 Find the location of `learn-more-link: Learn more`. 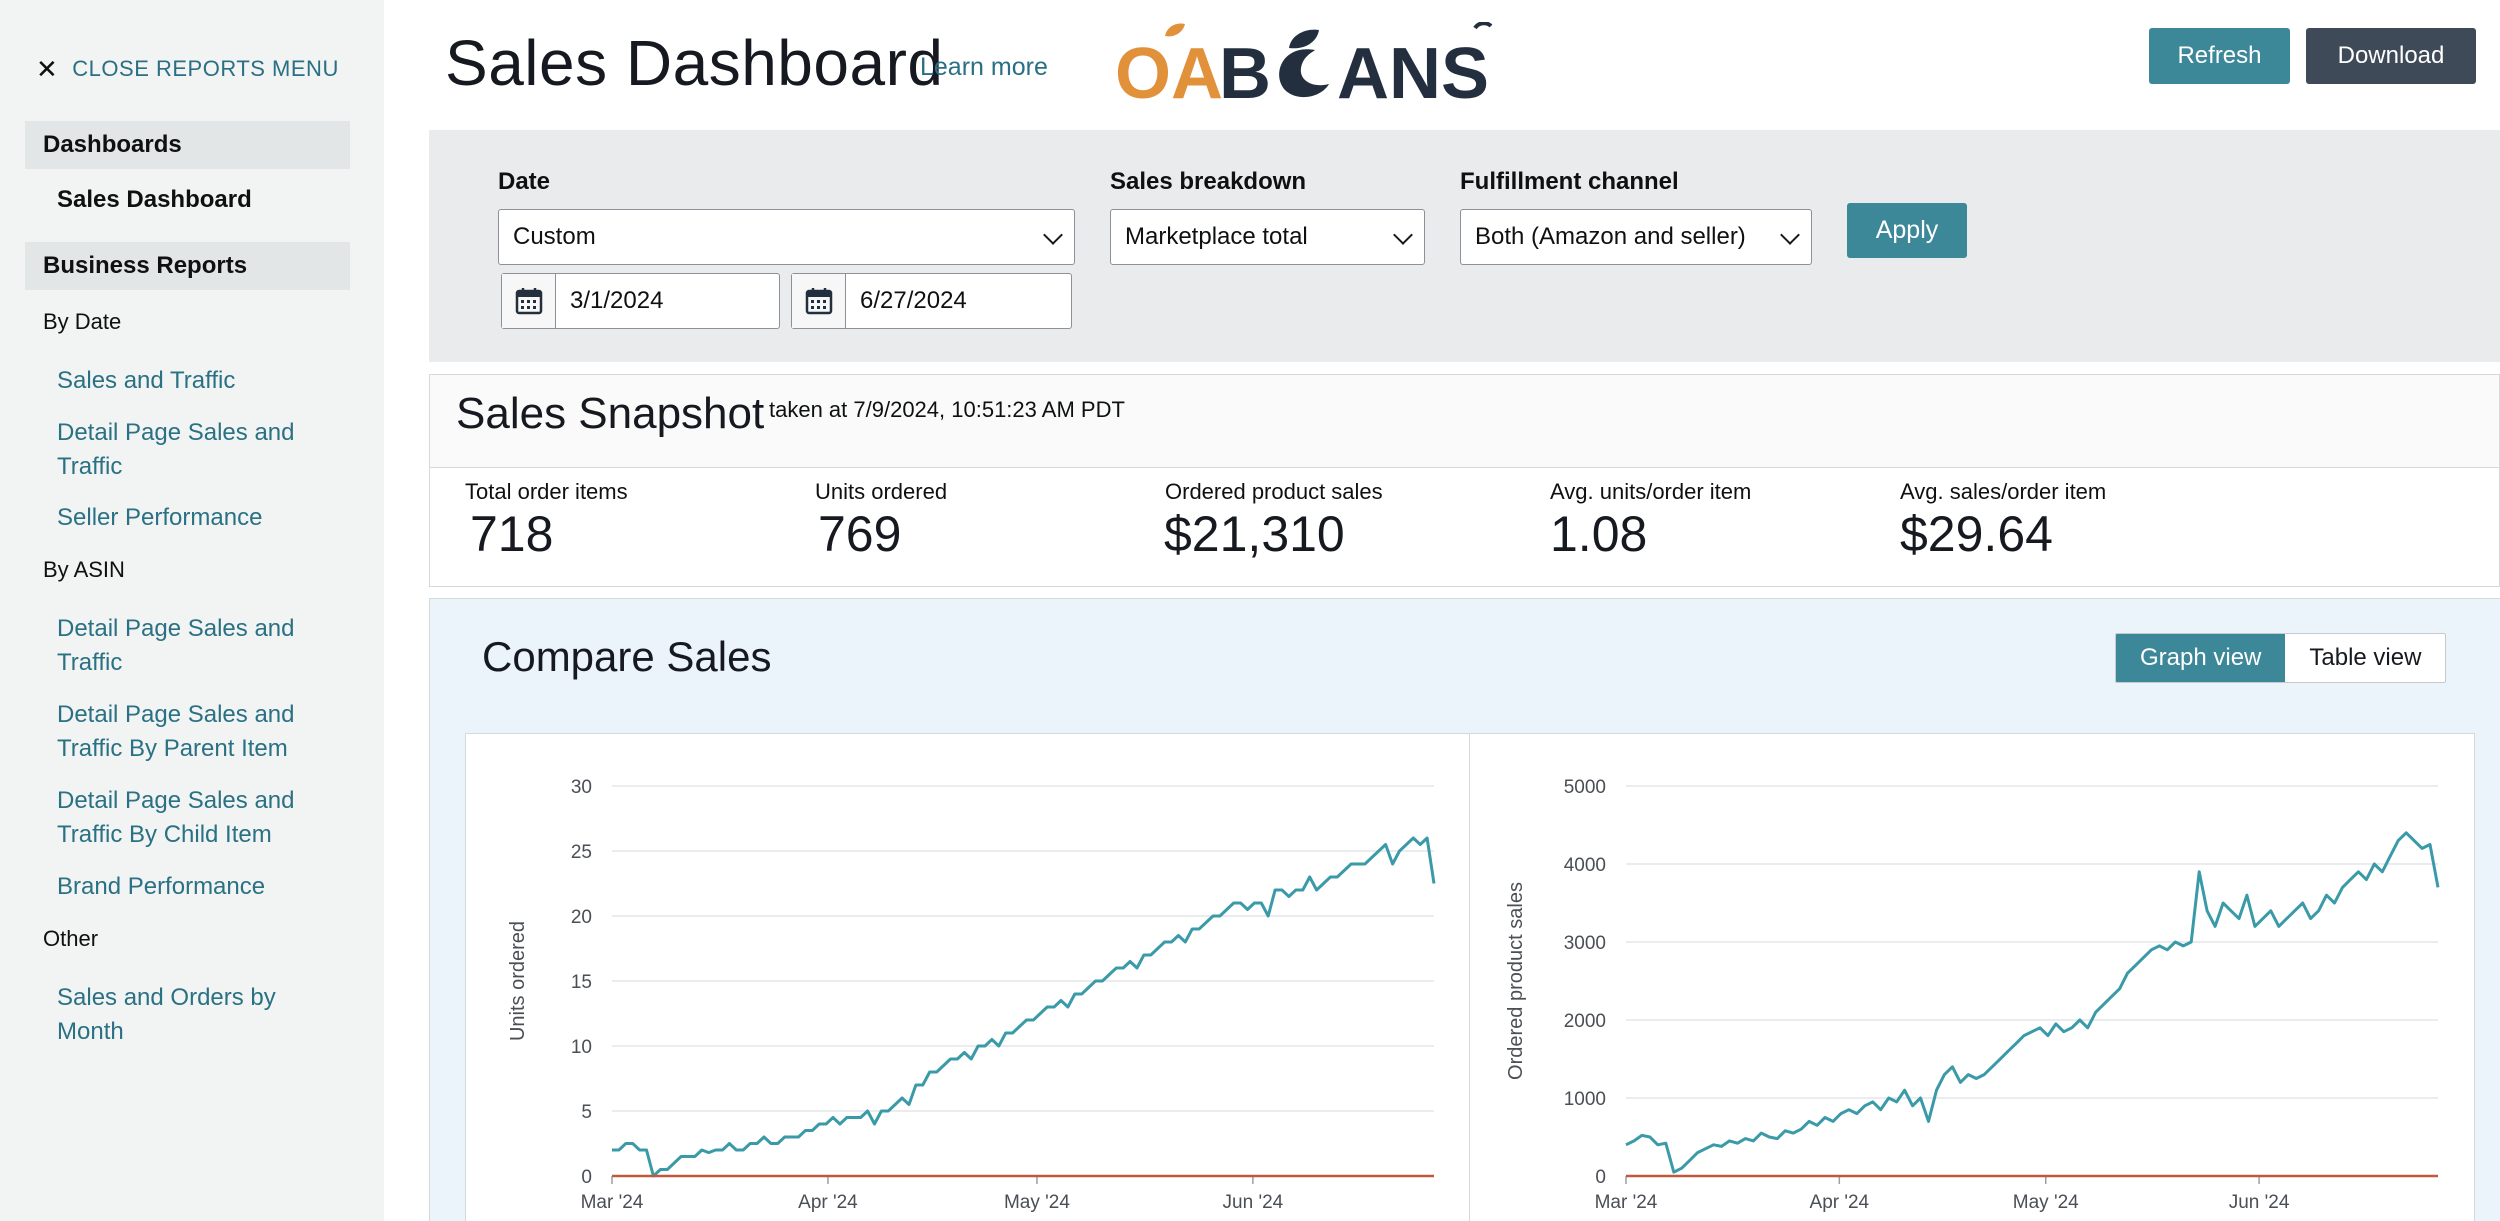

learn-more-link: Learn more is located at coordinates (984, 67).